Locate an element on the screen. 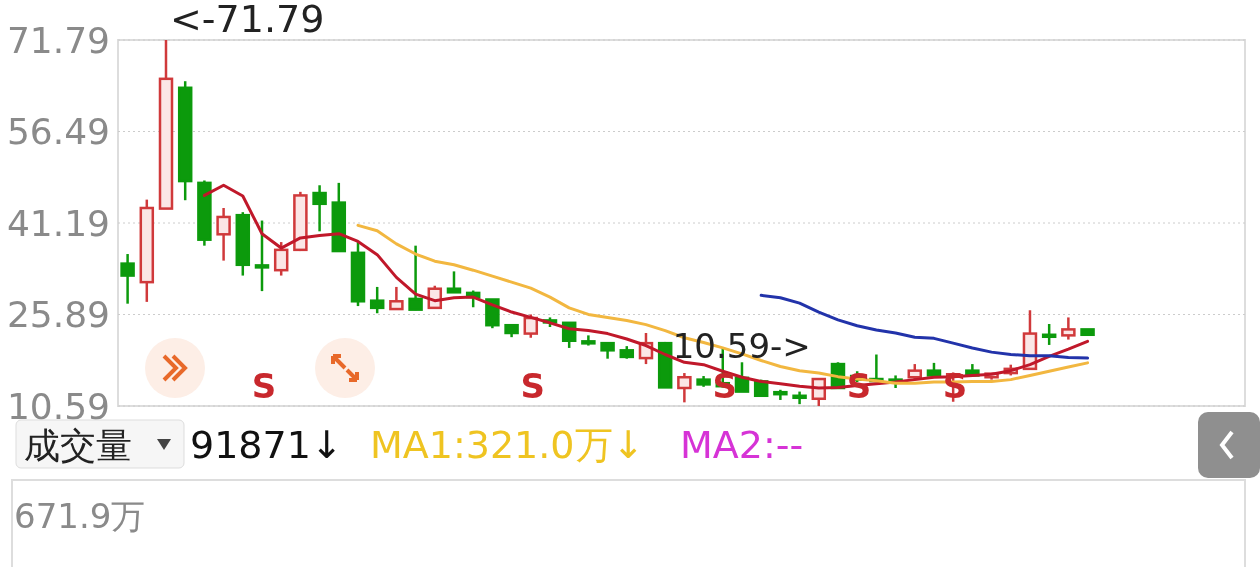 The height and width of the screenshot is (567, 1260). y-tick-label: 10.59 is located at coordinates (58, 406).